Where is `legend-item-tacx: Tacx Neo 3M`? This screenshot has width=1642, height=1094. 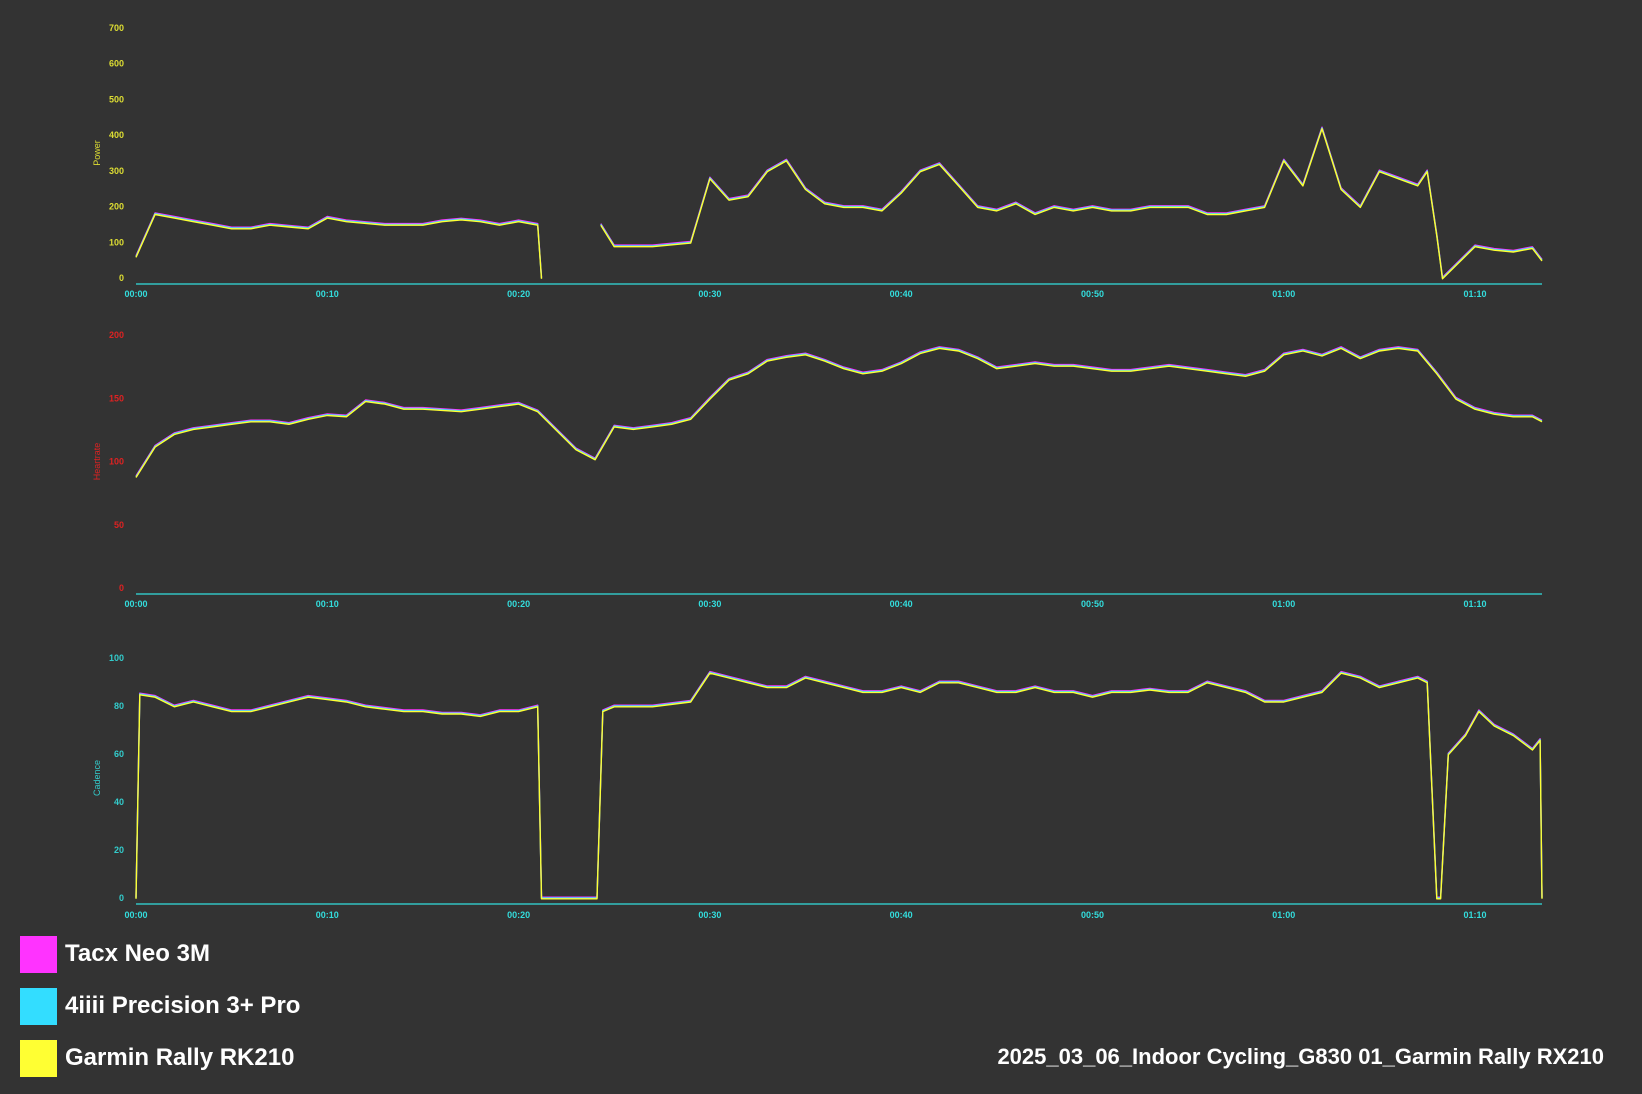
legend-item-tacx: Tacx Neo 3M is located at coordinates (160, 954).